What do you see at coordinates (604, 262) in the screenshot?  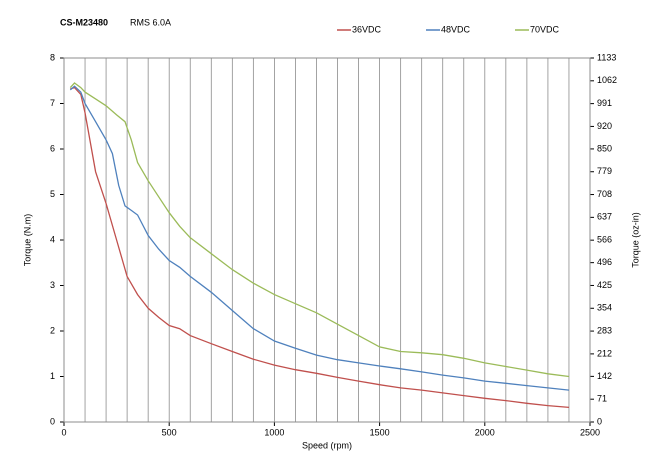 I see `y2-tick-label: 496` at bounding box center [604, 262].